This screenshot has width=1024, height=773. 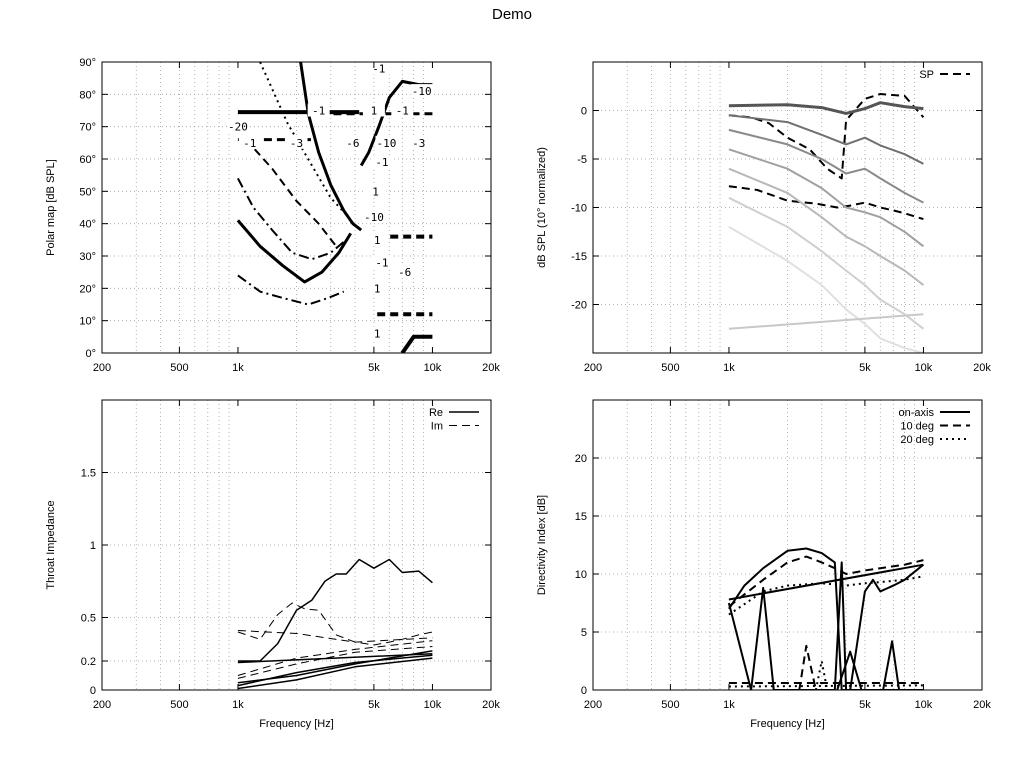 I want to click on contour-label: -6, so click(x=404, y=272).